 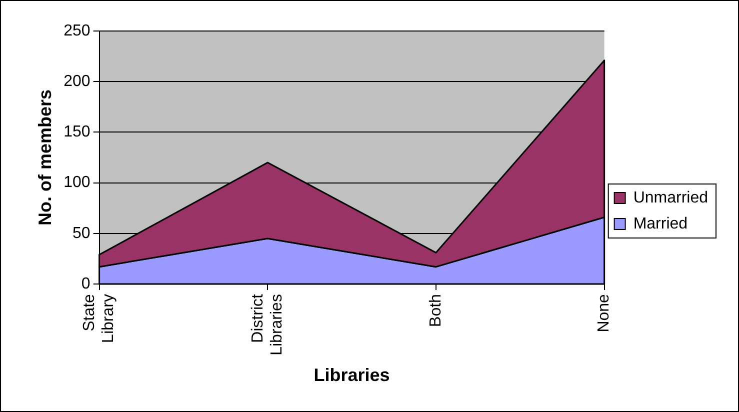 I want to click on x-tick-label: State Library, so click(x=99, y=318).